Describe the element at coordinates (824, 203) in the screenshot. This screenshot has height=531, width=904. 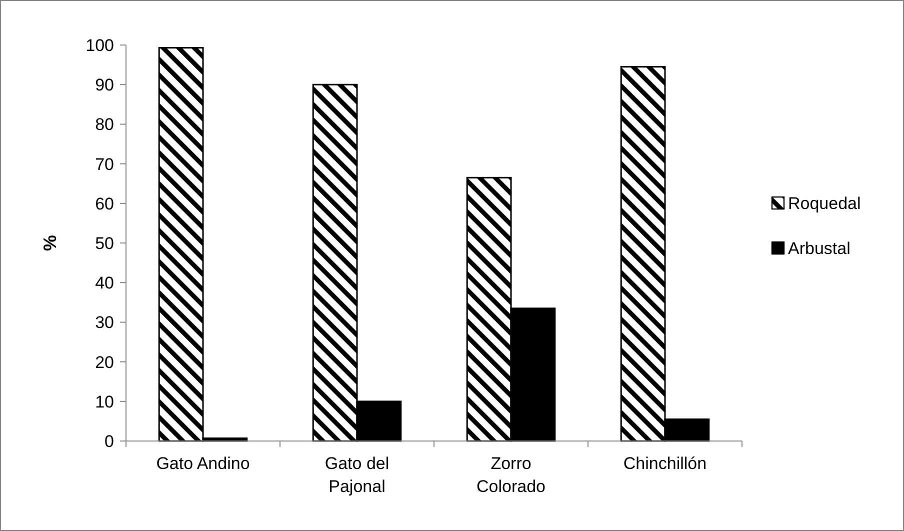
I see `legend-label: Roquedal` at that location.